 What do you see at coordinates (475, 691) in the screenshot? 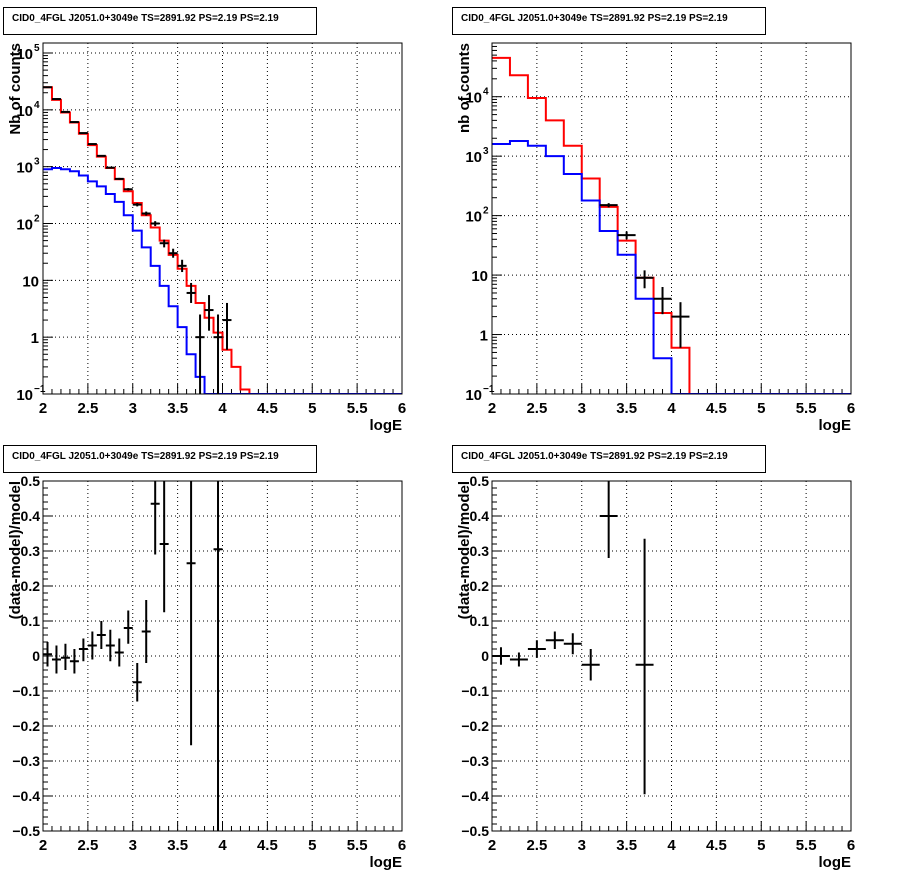
I see `y-tick-label: −0.1` at bounding box center [475, 691].